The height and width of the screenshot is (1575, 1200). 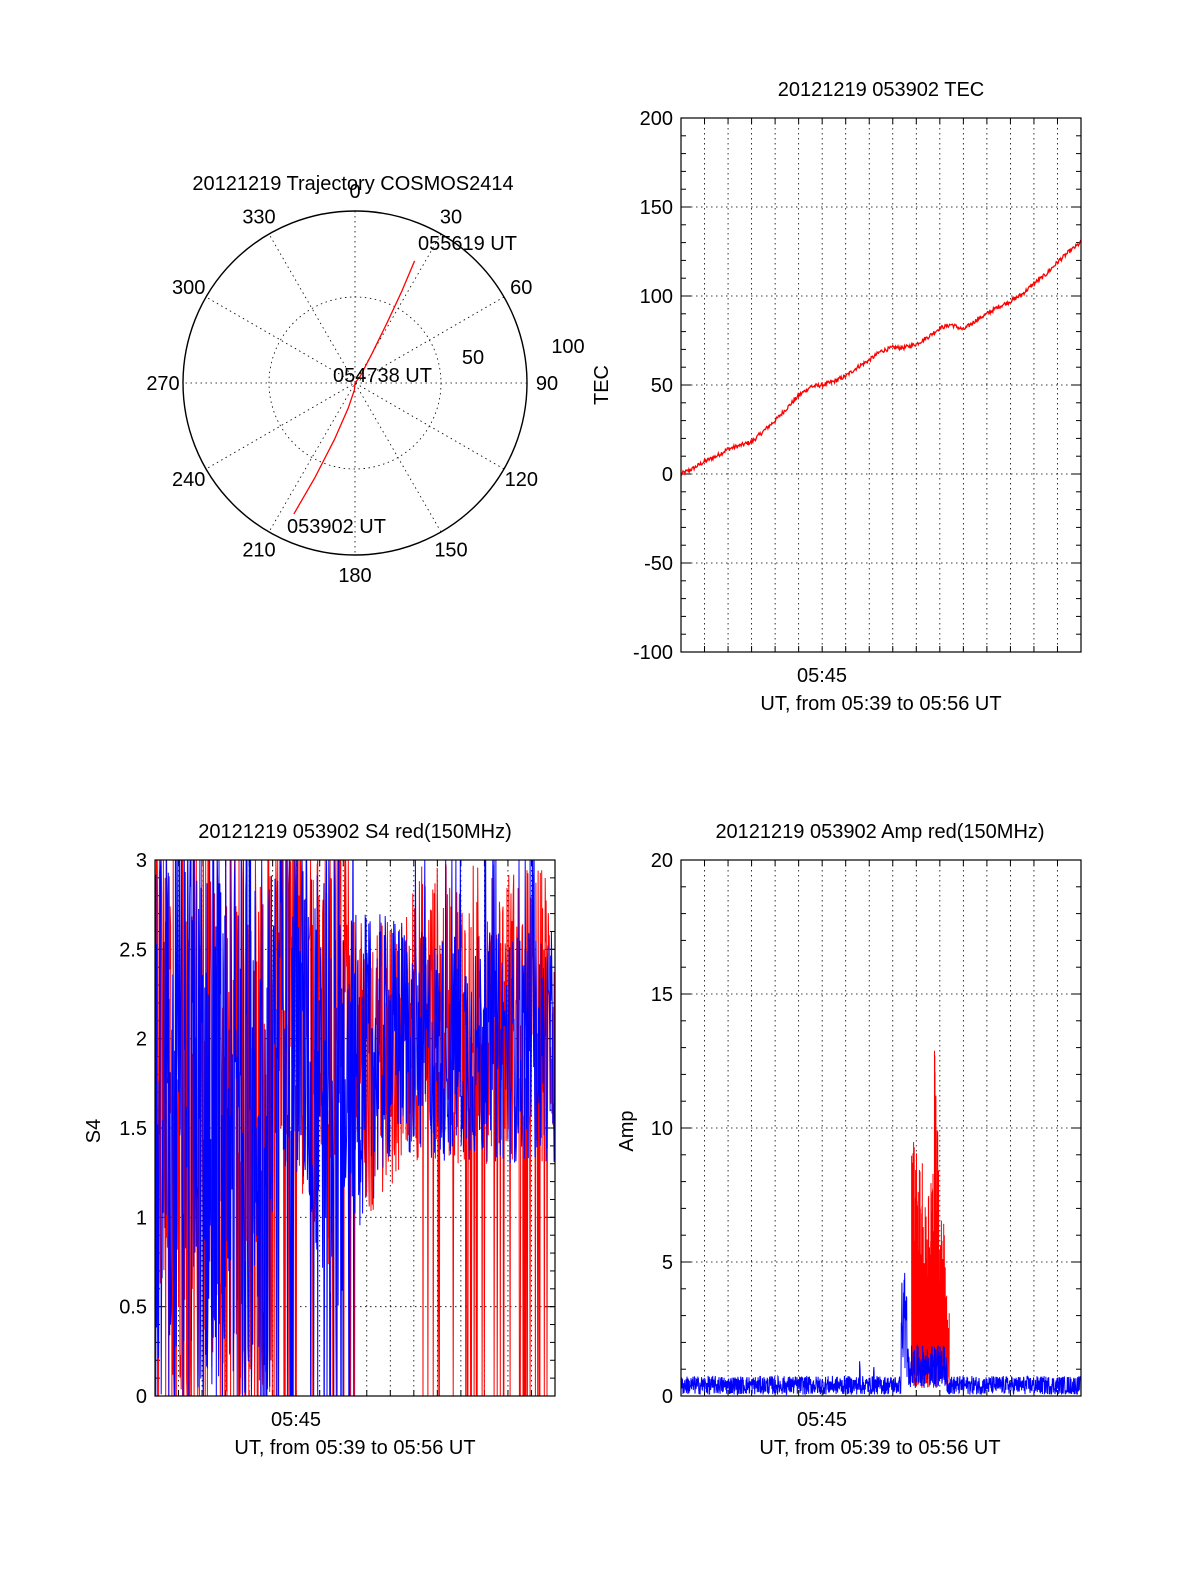 What do you see at coordinates (188, 480) in the screenshot?
I see `polar-angle-label: 240` at bounding box center [188, 480].